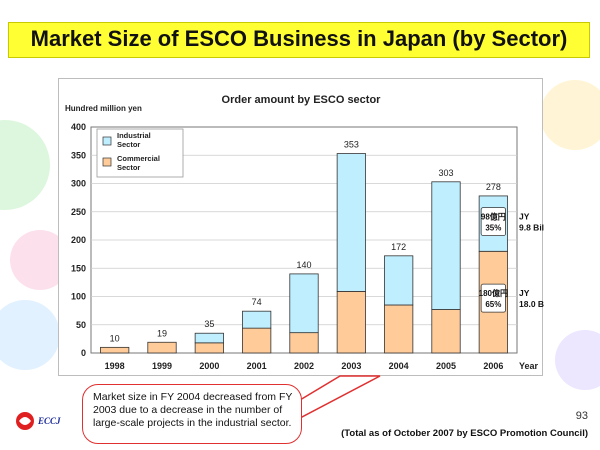 The width and height of the screenshot is (600, 450). I want to click on x-tick-label: 2002, so click(304, 366).